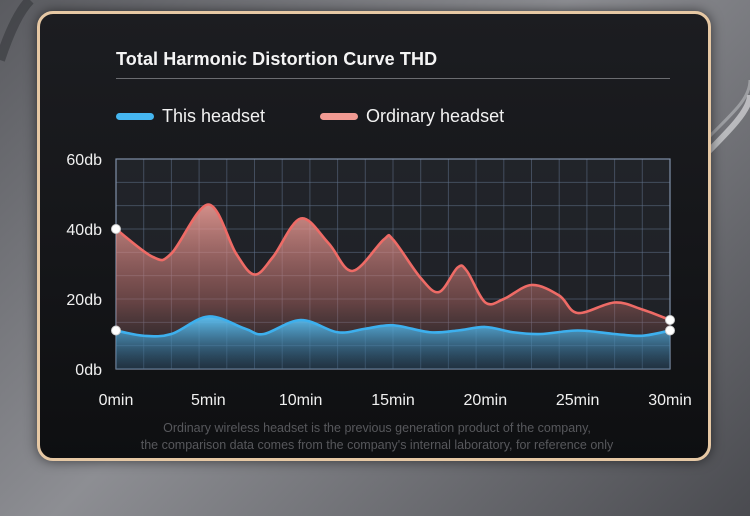  What do you see at coordinates (214, 115) in the screenshot?
I see `legend-label-this-headset: This headset` at bounding box center [214, 115].